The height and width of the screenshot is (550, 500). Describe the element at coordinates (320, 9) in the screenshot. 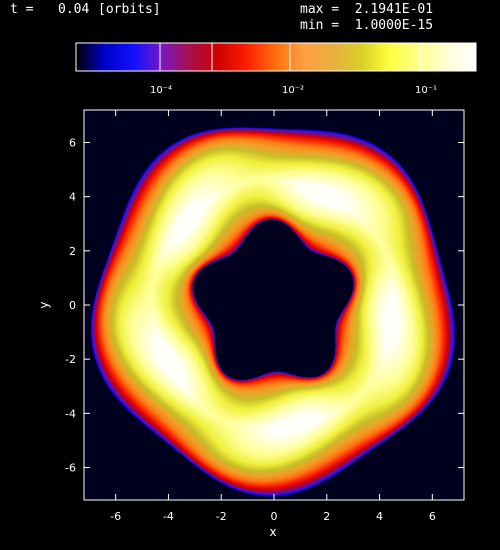

I see `max-label: max =` at that location.